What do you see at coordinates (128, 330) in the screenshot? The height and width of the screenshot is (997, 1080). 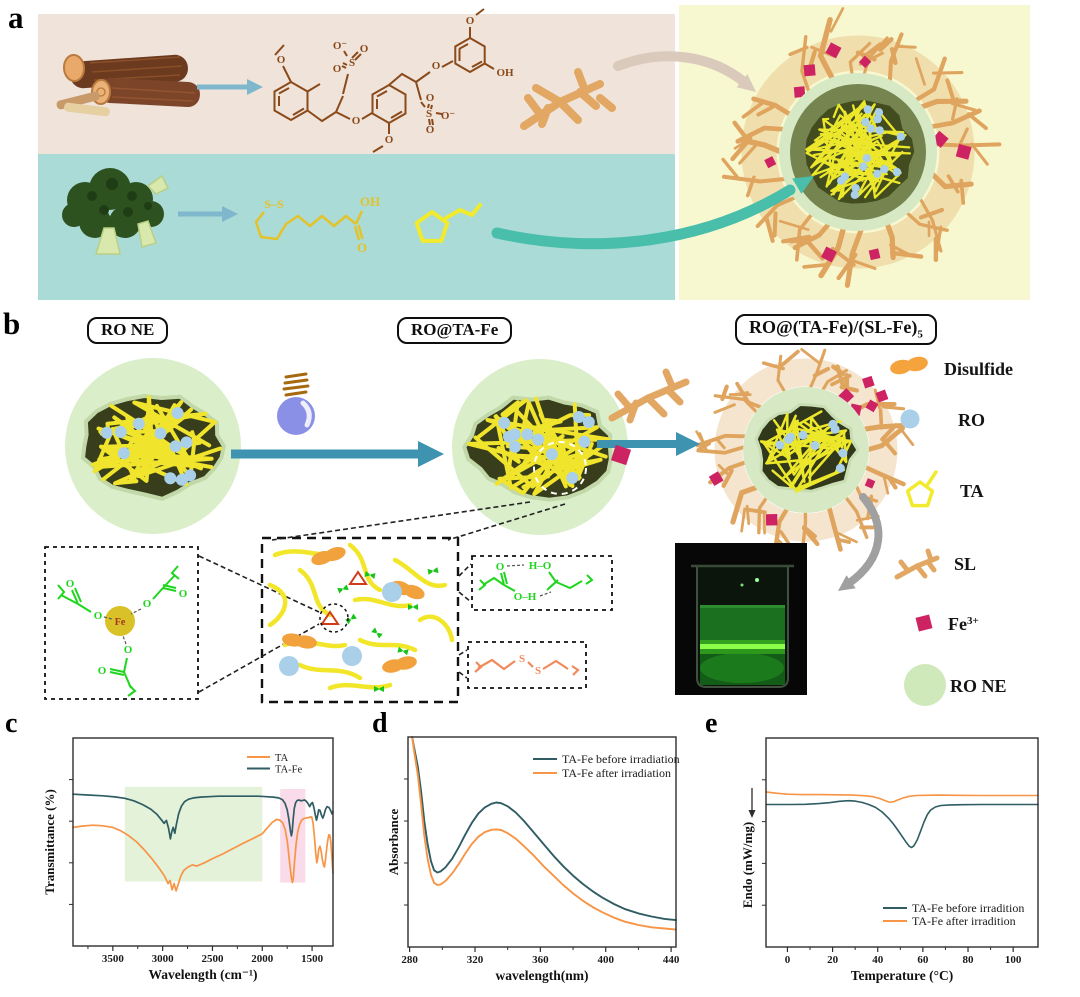 I see `stage-label-ro-ne: RO NE` at bounding box center [128, 330].